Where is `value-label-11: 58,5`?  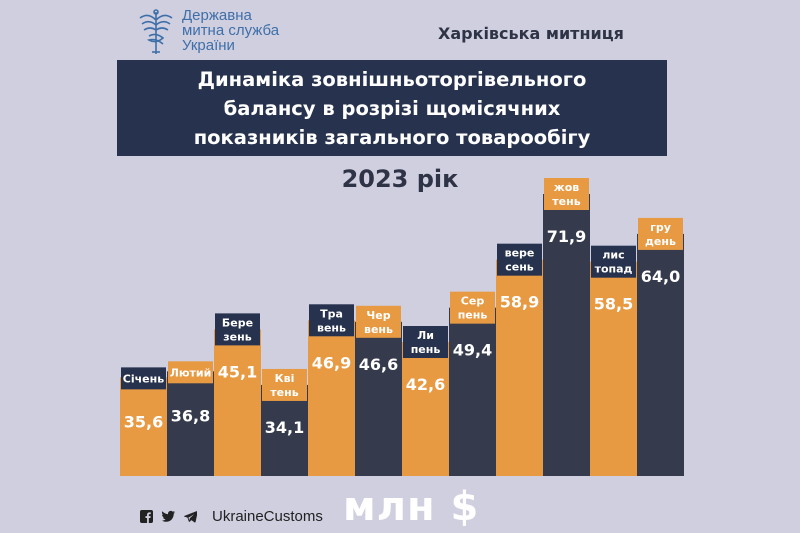 value-label-11: 58,5 is located at coordinates (613, 304).